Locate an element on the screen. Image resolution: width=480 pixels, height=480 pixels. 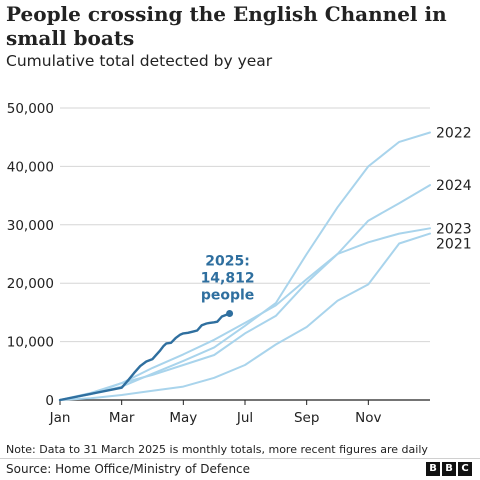
logo-letter-b1: B is located at coordinates (433, 469).